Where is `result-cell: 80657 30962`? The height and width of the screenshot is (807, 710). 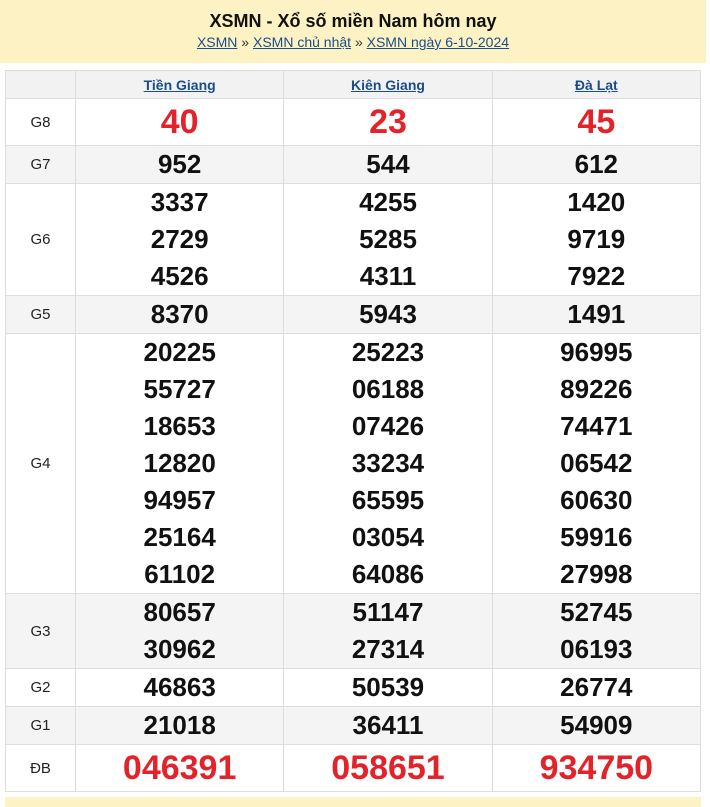 result-cell: 80657 30962 is located at coordinates (179, 631).